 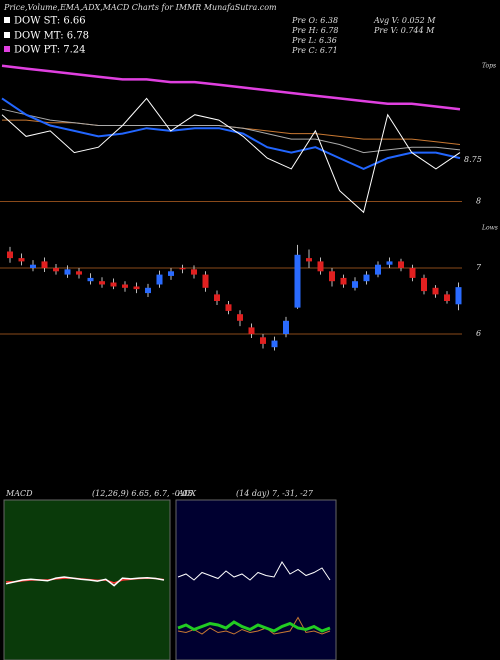 I want to click on line-short, so click(x=231, y=133).